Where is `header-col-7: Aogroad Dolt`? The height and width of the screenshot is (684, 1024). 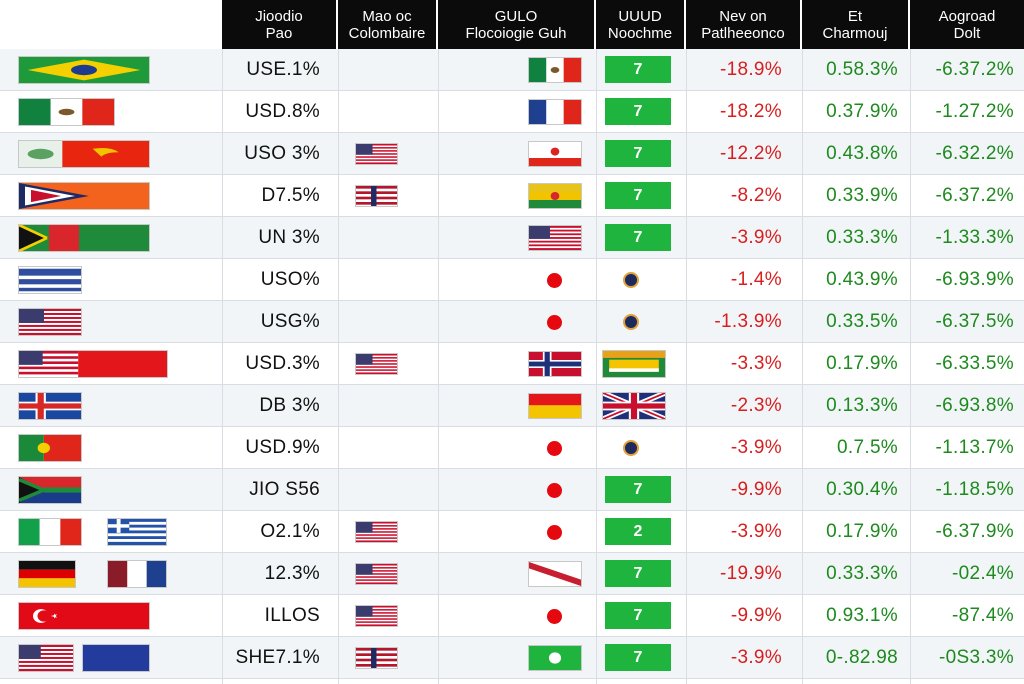
header-col-7: Aogroad Dolt is located at coordinates (967, 24).